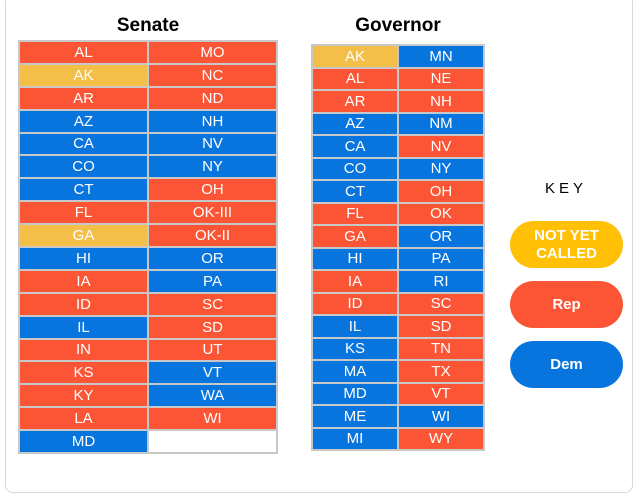 This screenshot has width=637, height=496. What do you see at coordinates (83, 52) in the screenshot?
I see `senate-cell-al: AL` at bounding box center [83, 52].